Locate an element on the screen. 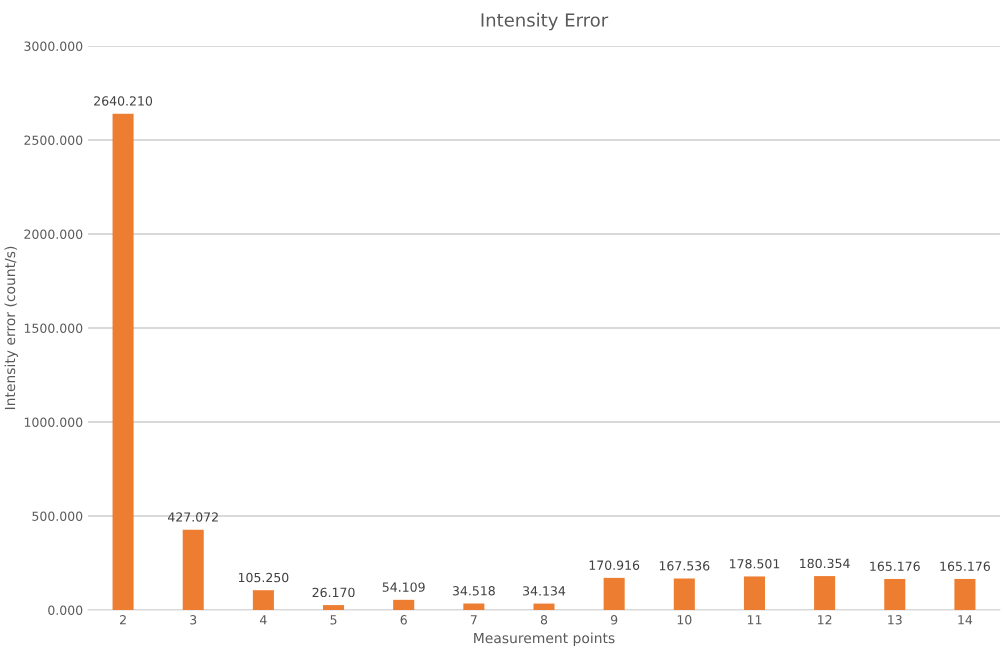 Image resolution: width=1003 pixels, height=657 pixels. x-tick-label: 9 is located at coordinates (614, 620).